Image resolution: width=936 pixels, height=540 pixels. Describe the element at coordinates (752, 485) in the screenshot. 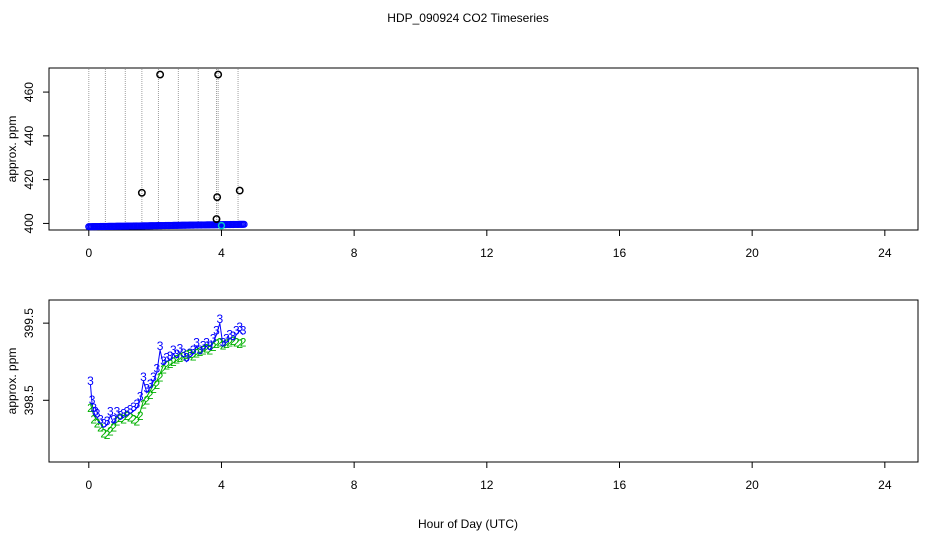

I see `bottom-x-tick-label: 20` at that location.